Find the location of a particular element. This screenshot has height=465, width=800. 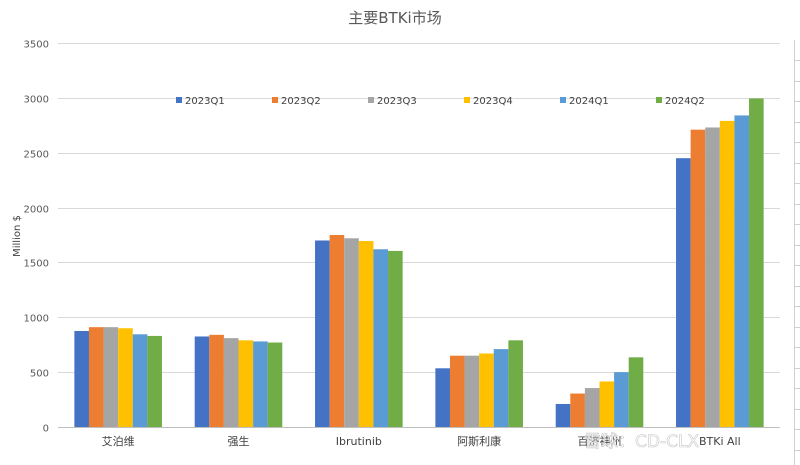

y-tick-label: 3500 is located at coordinates (36, 45).